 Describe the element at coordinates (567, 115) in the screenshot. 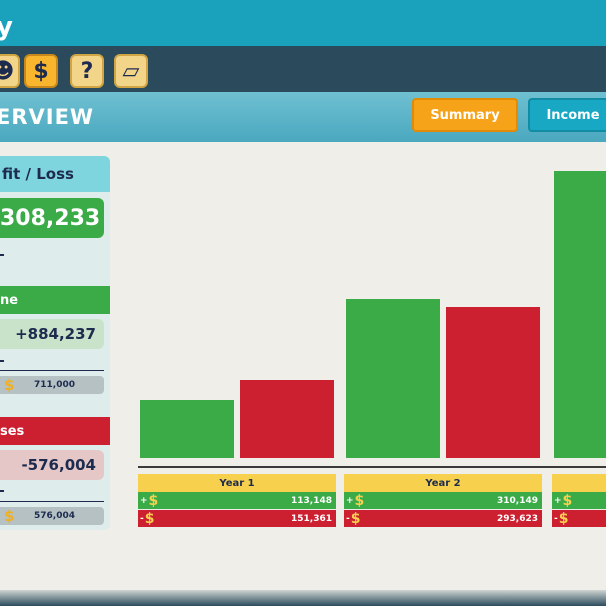

I see `tab-income: Income` at that location.